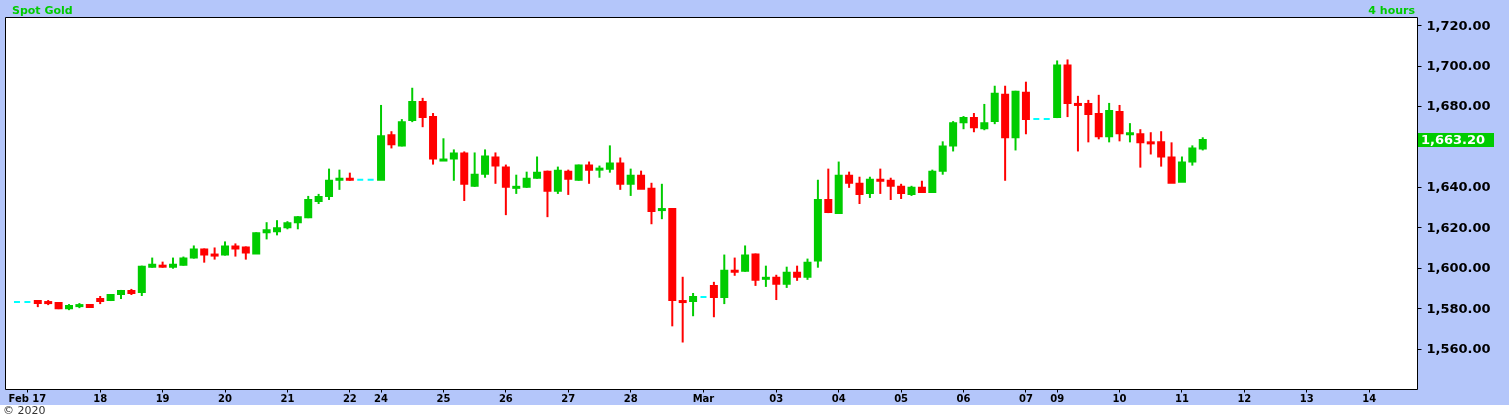  What do you see at coordinates (1458, 106) in the screenshot?
I see `y-tick-label: 1,680.00` at bounding box center [1458, 106].